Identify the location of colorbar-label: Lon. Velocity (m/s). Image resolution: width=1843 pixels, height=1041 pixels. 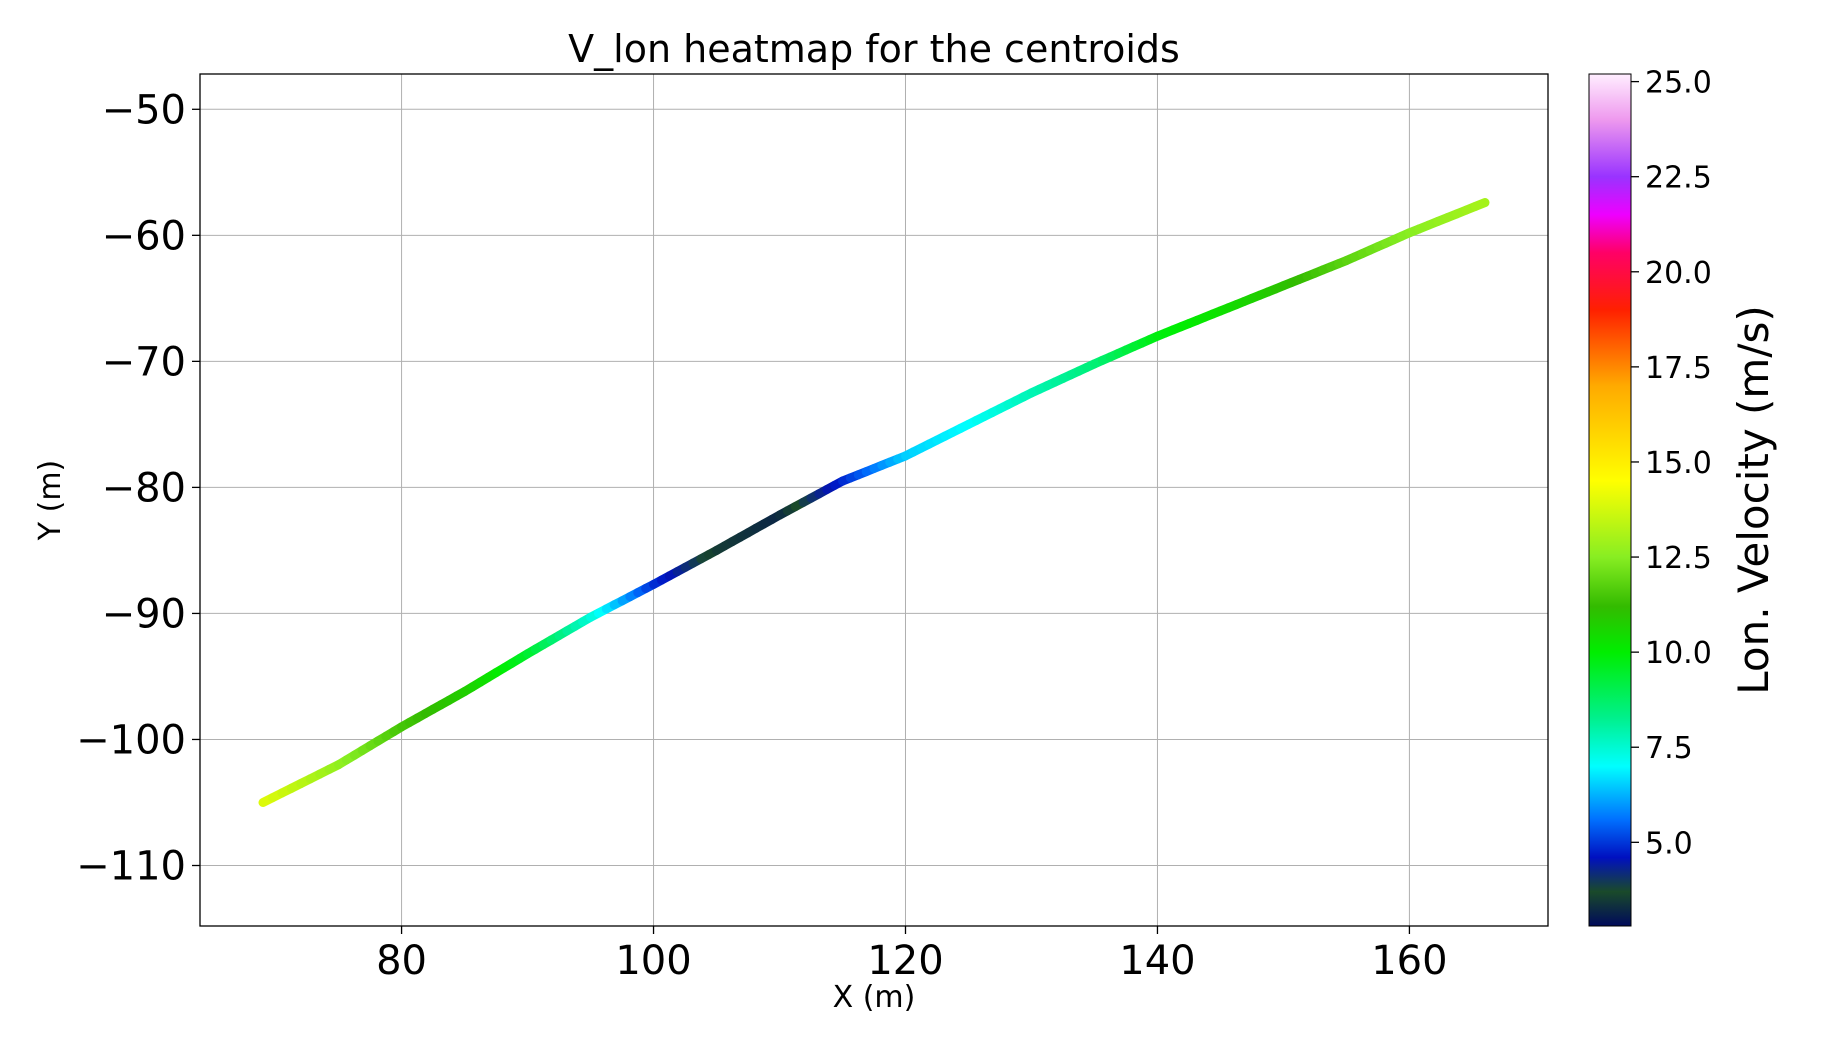
(1753, 500).